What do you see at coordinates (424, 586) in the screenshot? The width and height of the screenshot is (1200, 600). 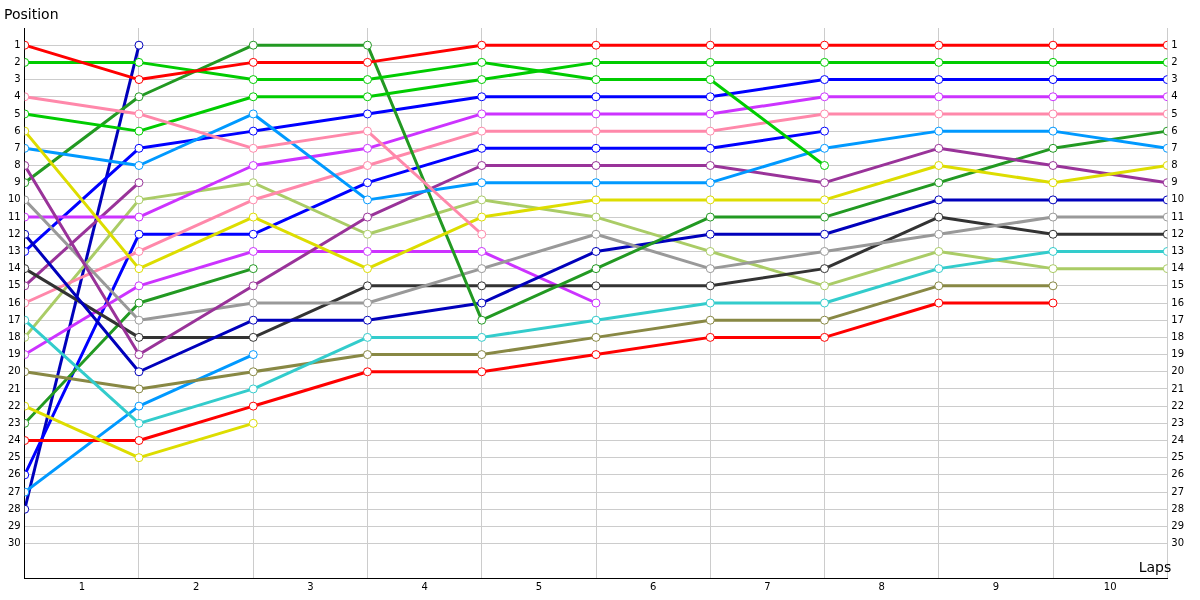 I see `x-tick-label: 4` at bounding box center [424, 586].